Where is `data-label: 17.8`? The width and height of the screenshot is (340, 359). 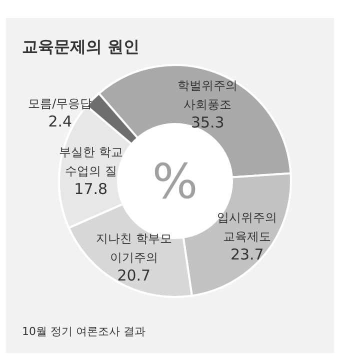
data-label: 17.8 is located at coordinates (91, 189).